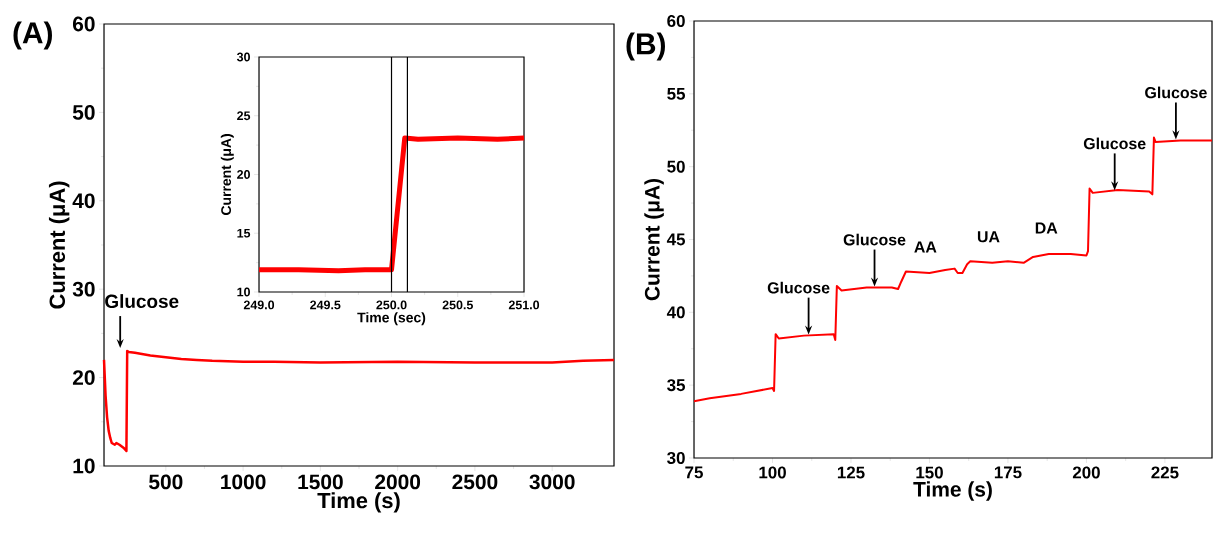 This screenshot has height=542, width=1229. What do you see at coordinates (676, 239) in the screenshot?
I see `y-tick-label: 45` at bounding box center [676, 239].